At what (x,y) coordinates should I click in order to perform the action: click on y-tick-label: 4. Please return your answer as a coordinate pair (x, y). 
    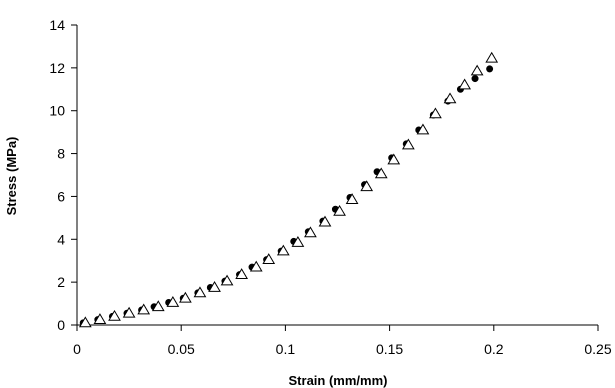
    Looking at the image, I should click on (61, 239).